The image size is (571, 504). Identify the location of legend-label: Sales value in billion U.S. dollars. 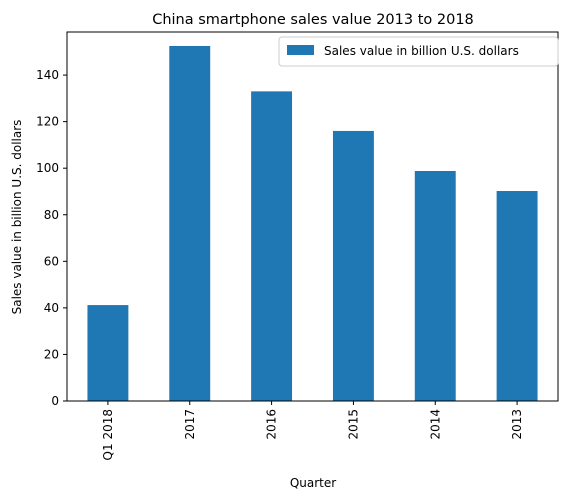
(421, 51).